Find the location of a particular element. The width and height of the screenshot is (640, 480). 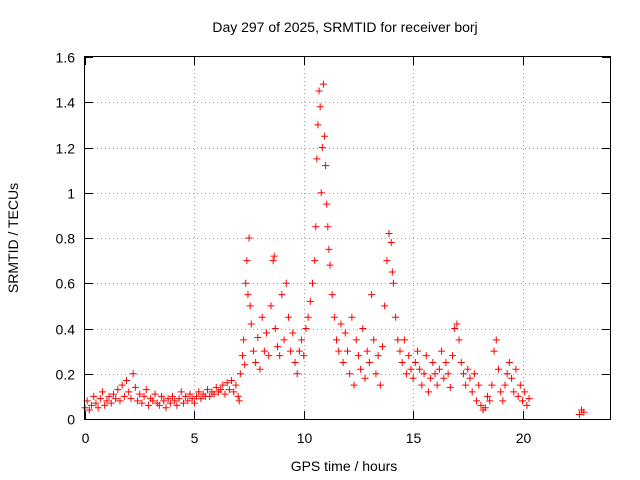

x-tick-label: 15 is located at coordinates (414, 438).